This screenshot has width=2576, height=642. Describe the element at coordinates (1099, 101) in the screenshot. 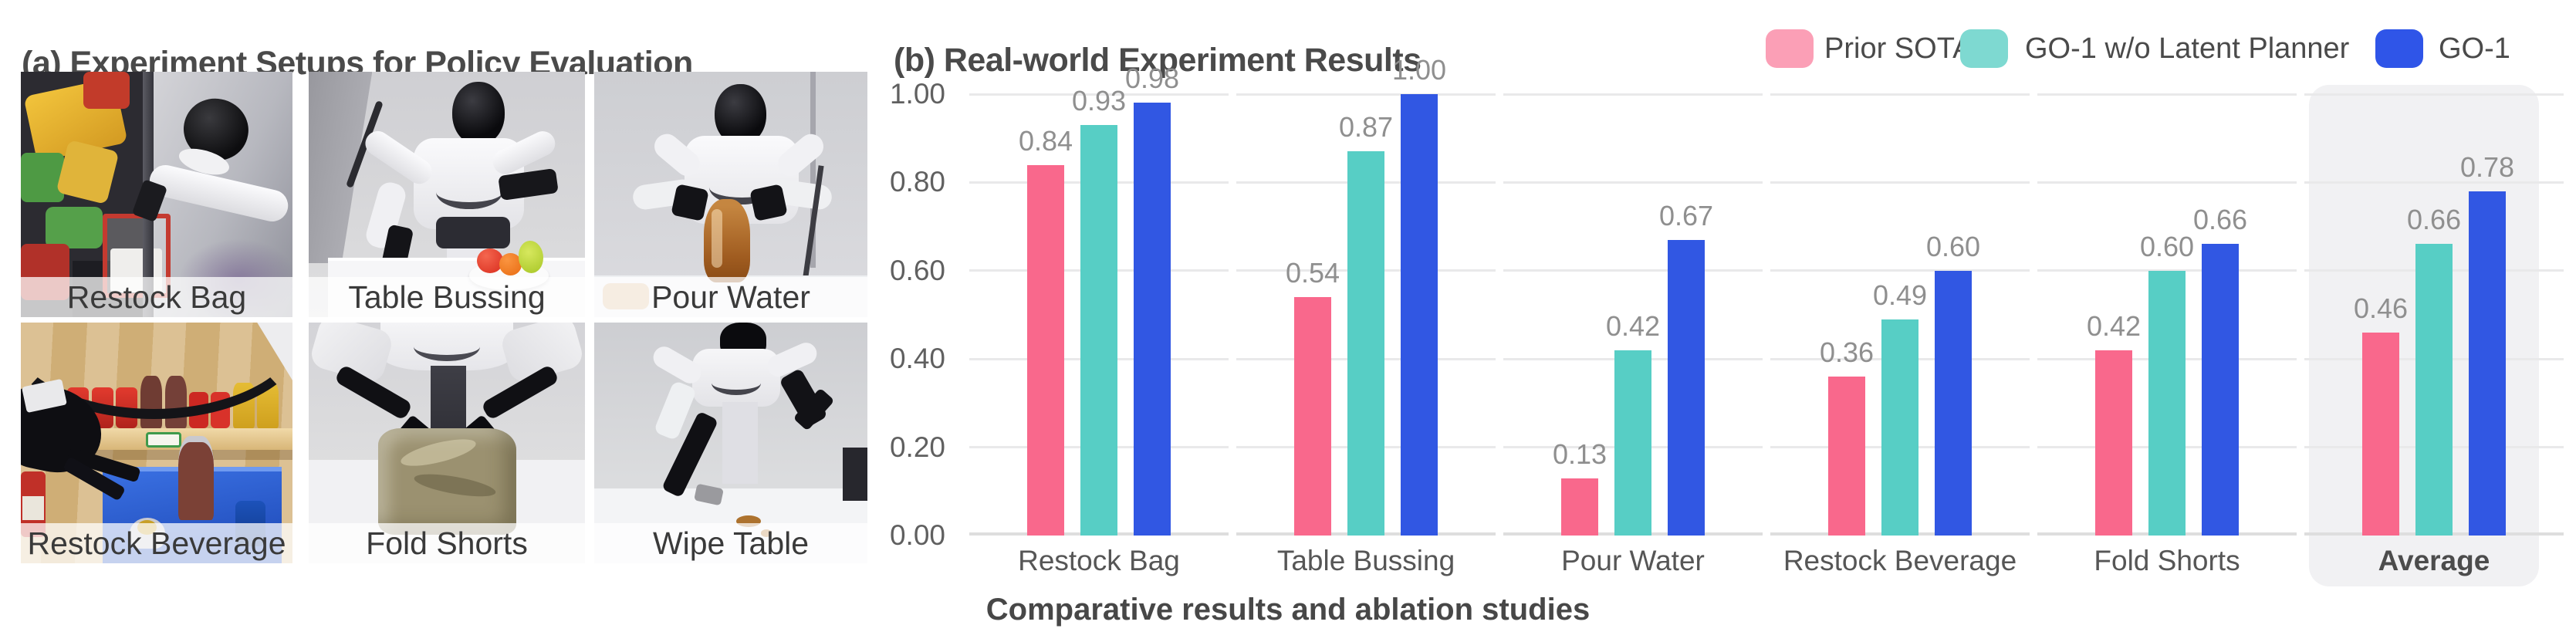

I see `bar-value-label: 0.93` at that location.